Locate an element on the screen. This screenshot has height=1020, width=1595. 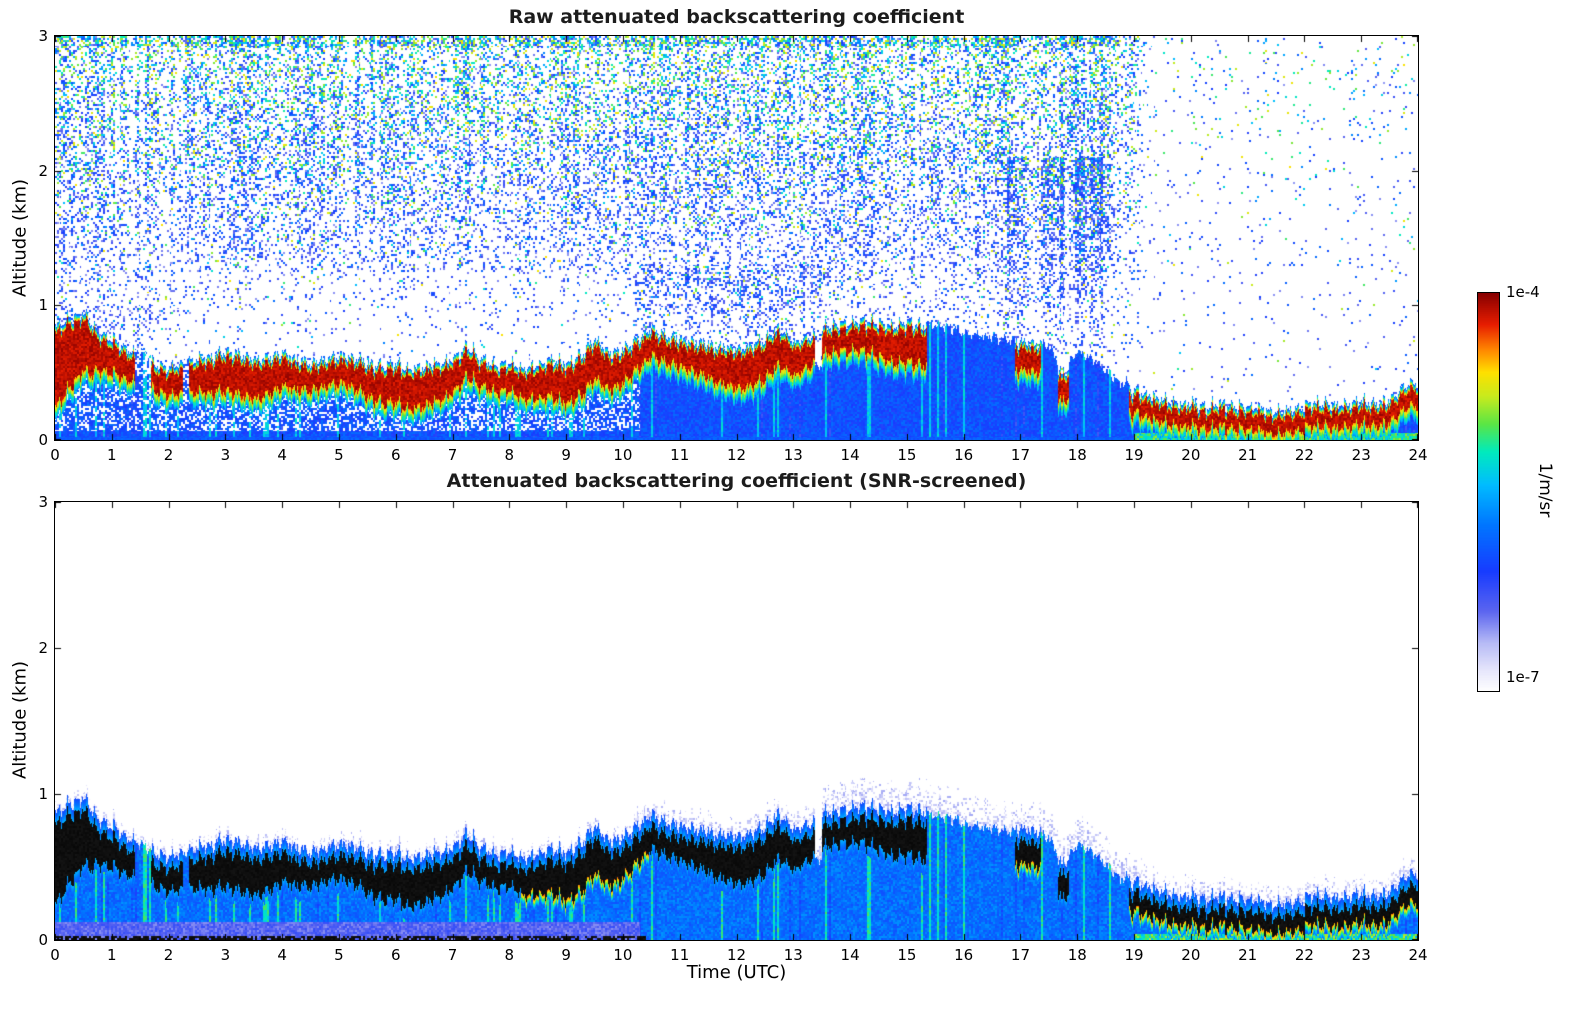
colorbar-max-label: 1e-4 is located at coordinates (1523, 292).